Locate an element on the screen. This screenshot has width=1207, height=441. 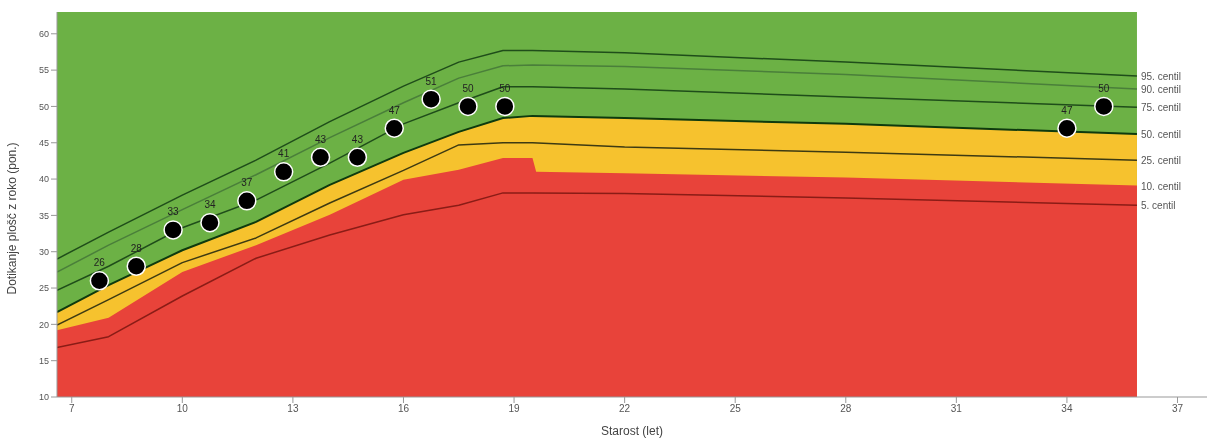
data-label: 51 is located at coordinates (431, 81).